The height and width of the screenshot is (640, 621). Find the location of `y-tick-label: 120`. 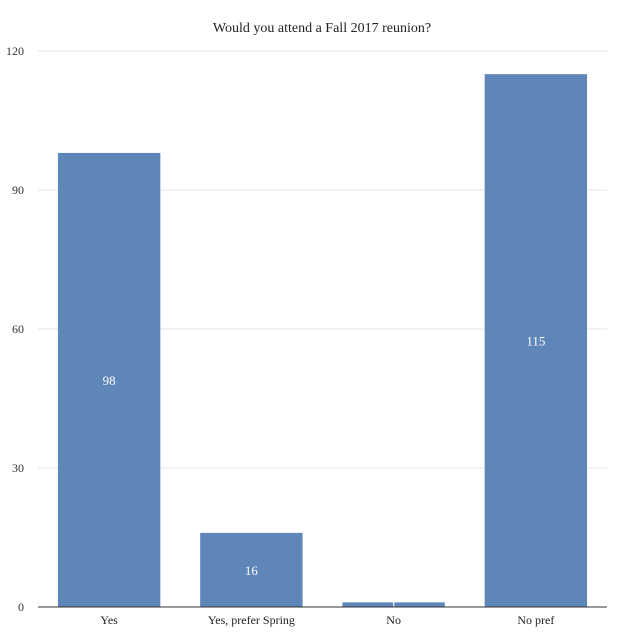

y-tick-label: 120 is located at coordinates (15, 51).